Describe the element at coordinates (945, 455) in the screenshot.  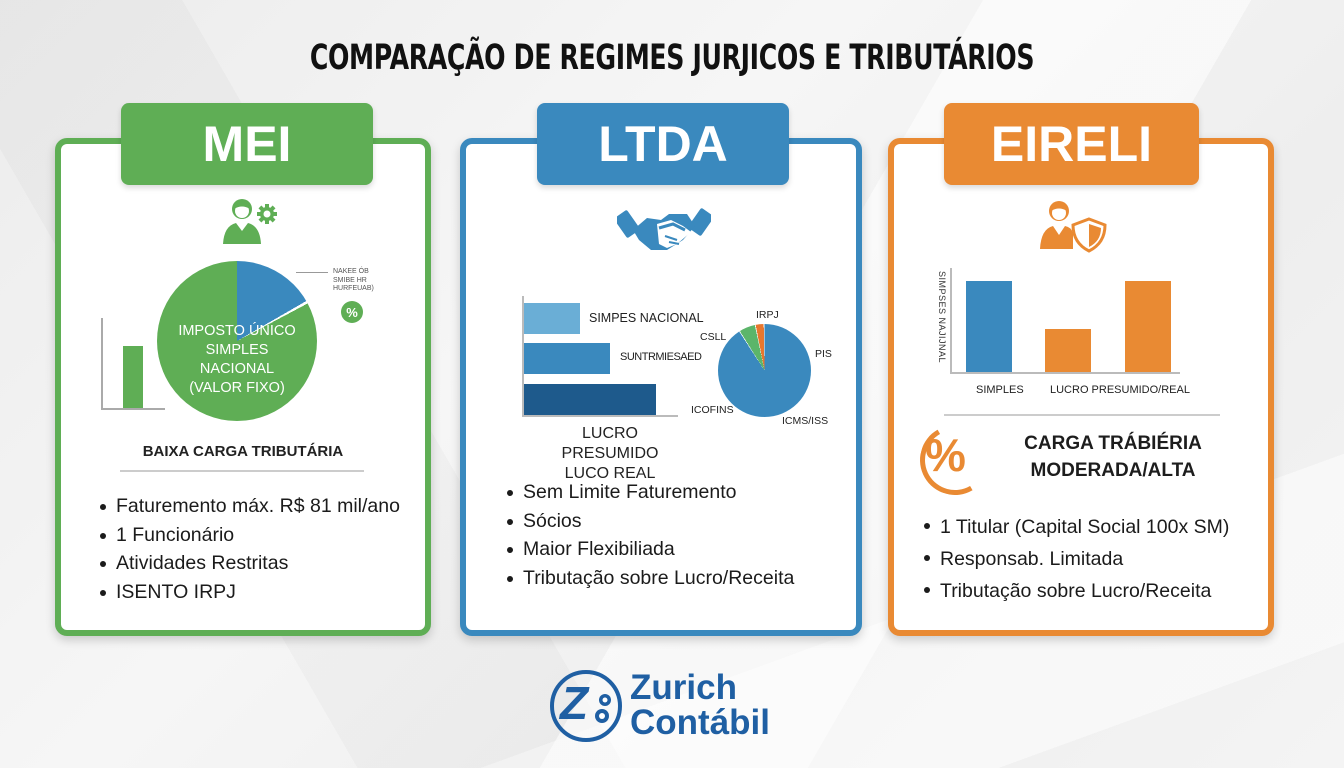
I see `percent-icon: %` at that location.